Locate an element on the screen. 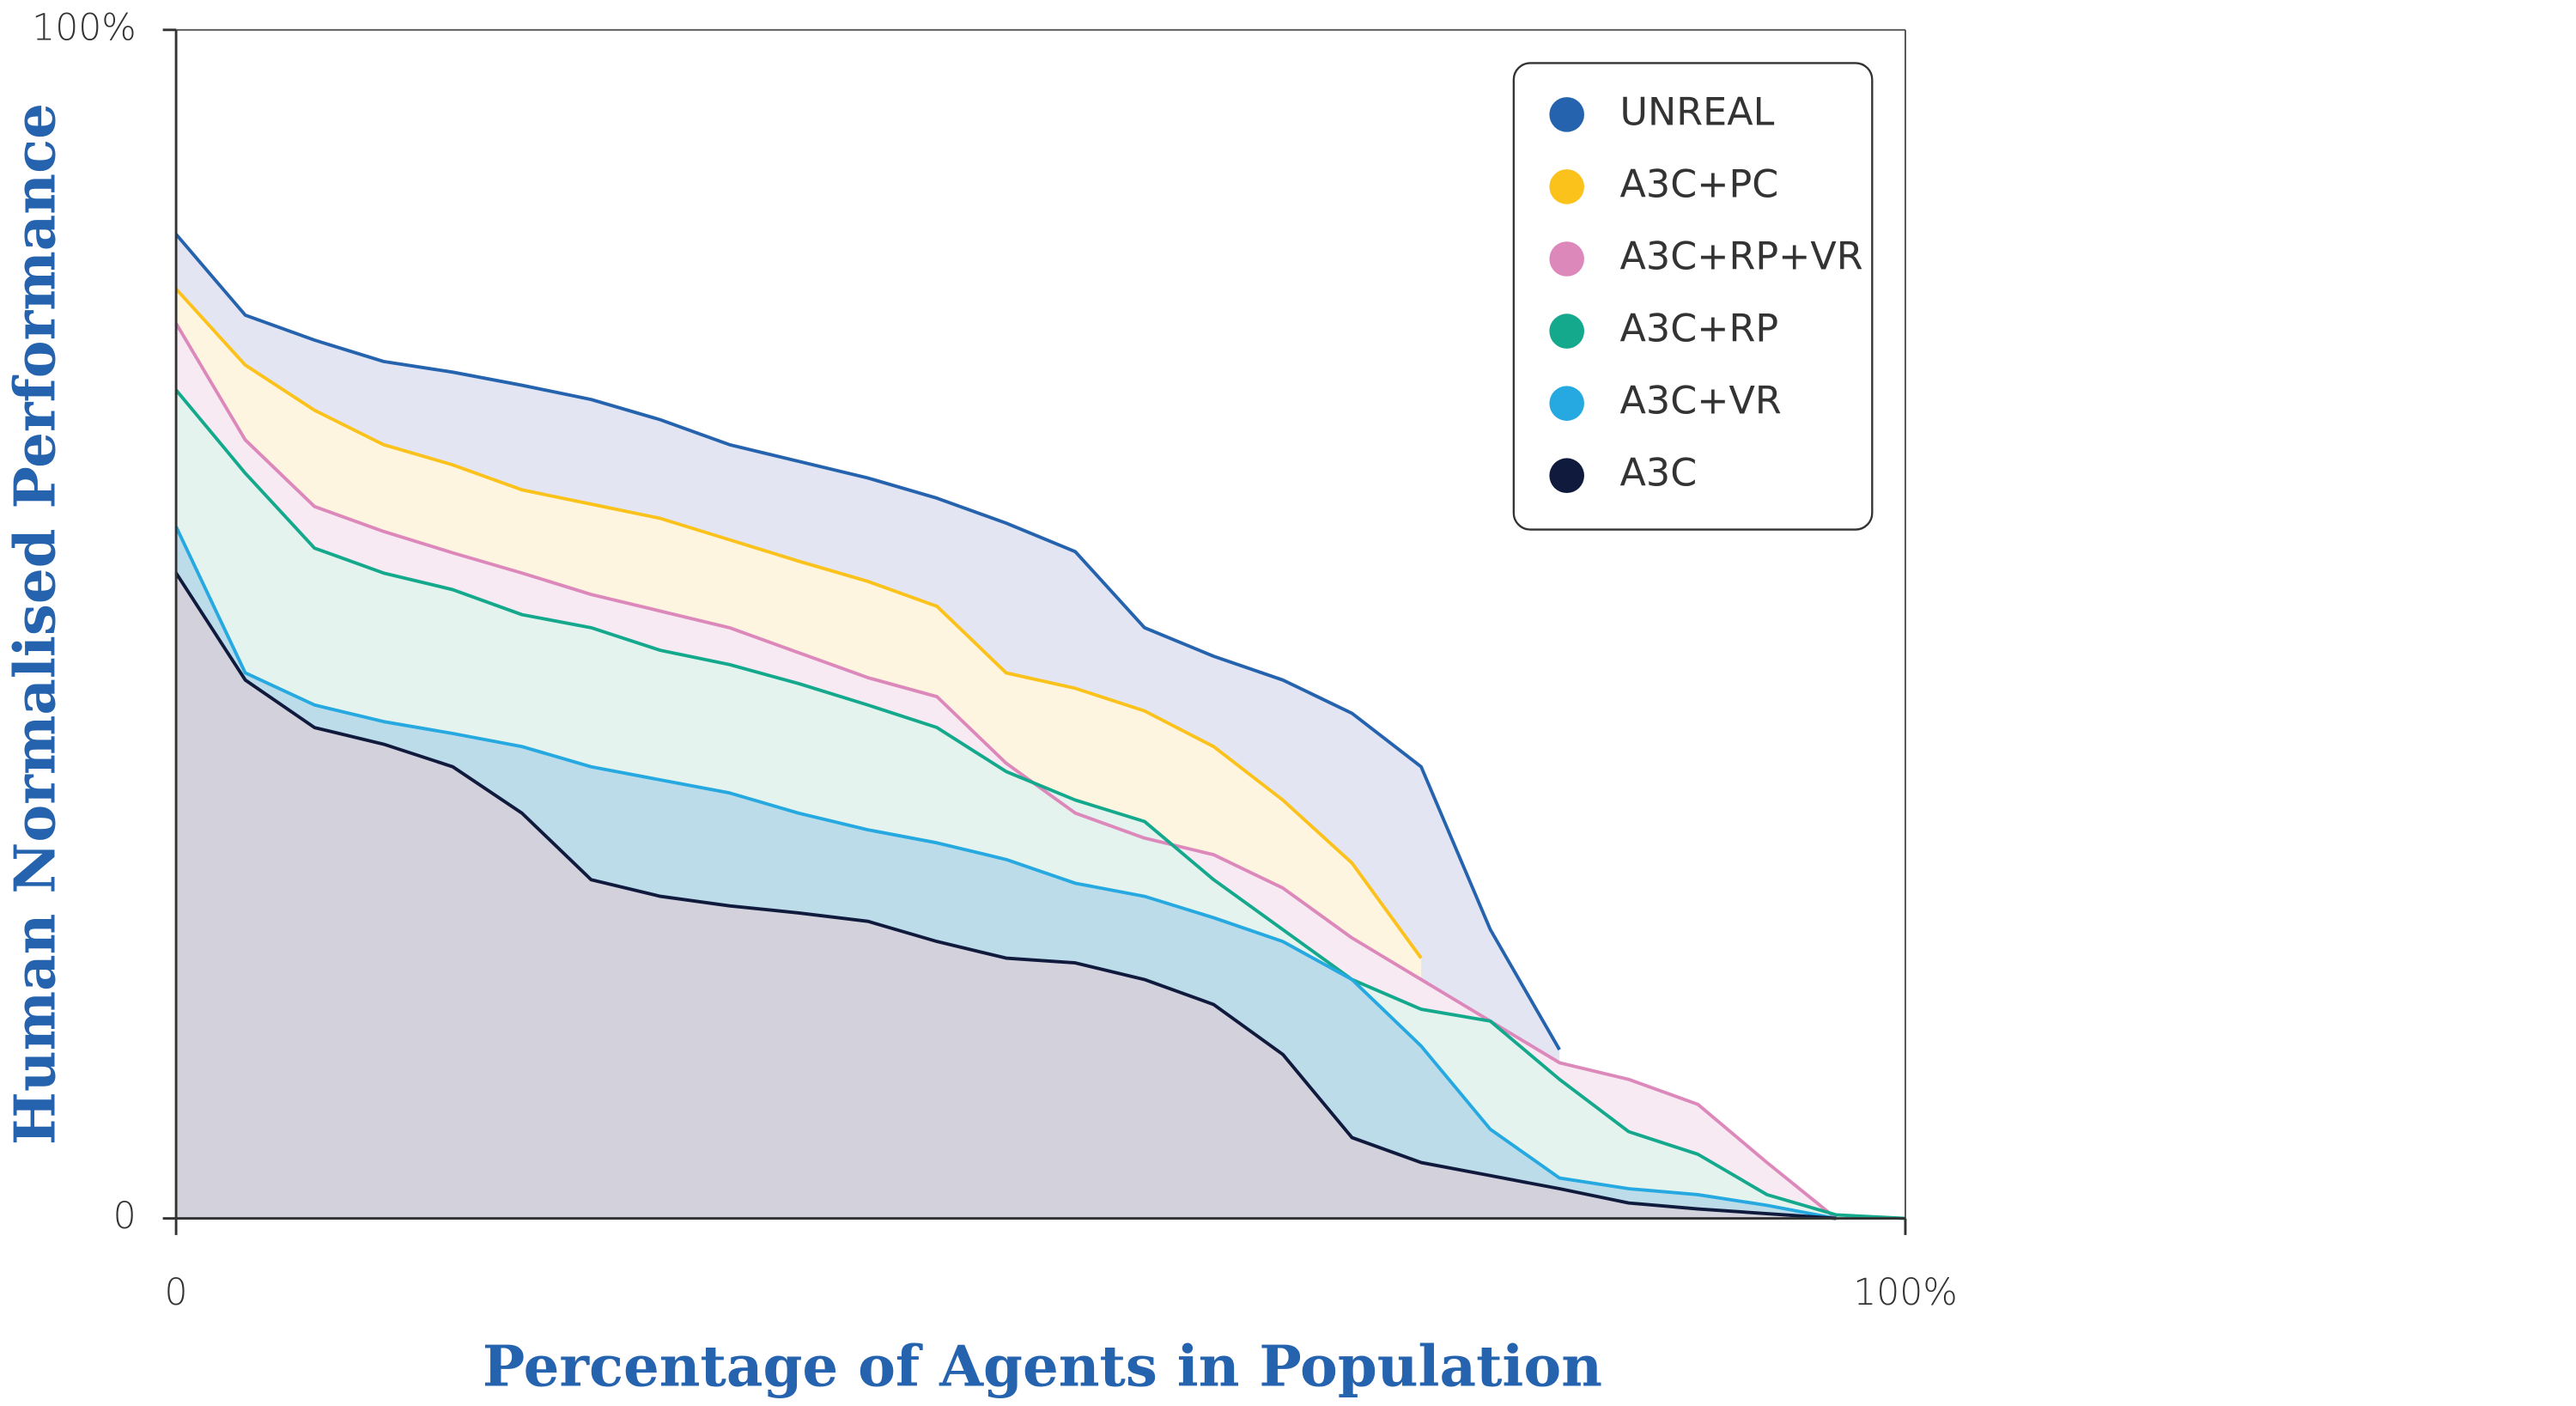 The image size is (2576, 1406). x-tick-label: 0 is located at coordinates (176, 1293).